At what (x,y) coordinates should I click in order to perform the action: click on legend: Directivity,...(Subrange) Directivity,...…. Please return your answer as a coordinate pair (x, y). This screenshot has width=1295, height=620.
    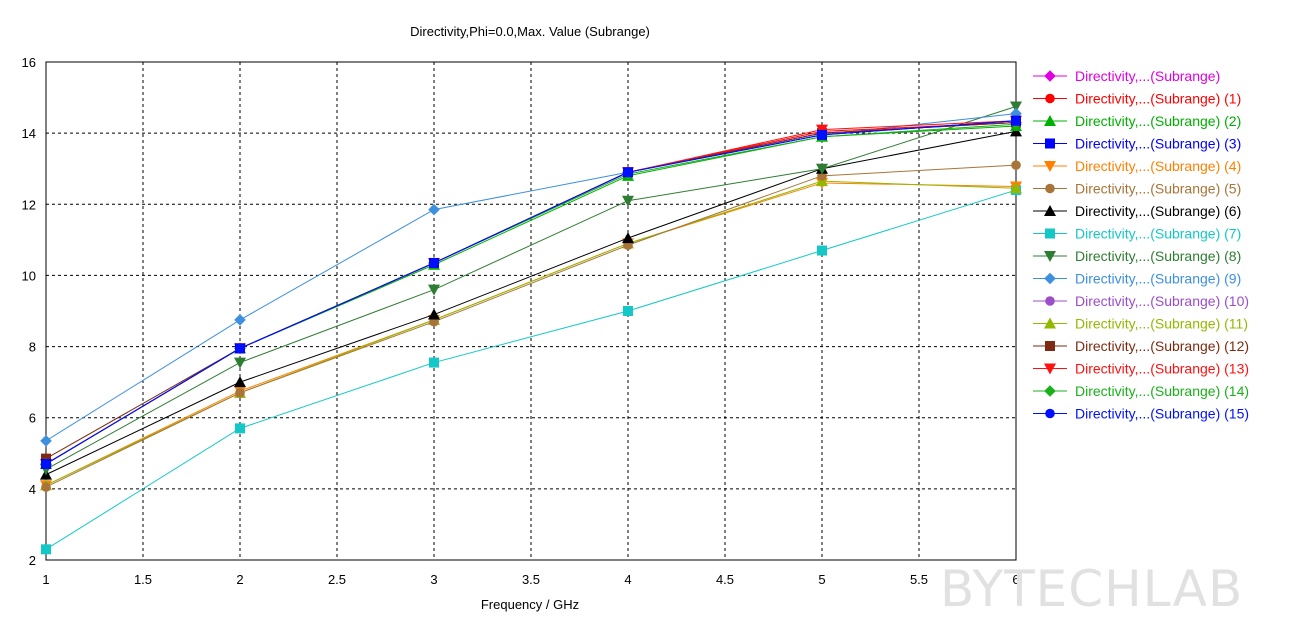
    Looking at the image, I should click on (1141, 245).